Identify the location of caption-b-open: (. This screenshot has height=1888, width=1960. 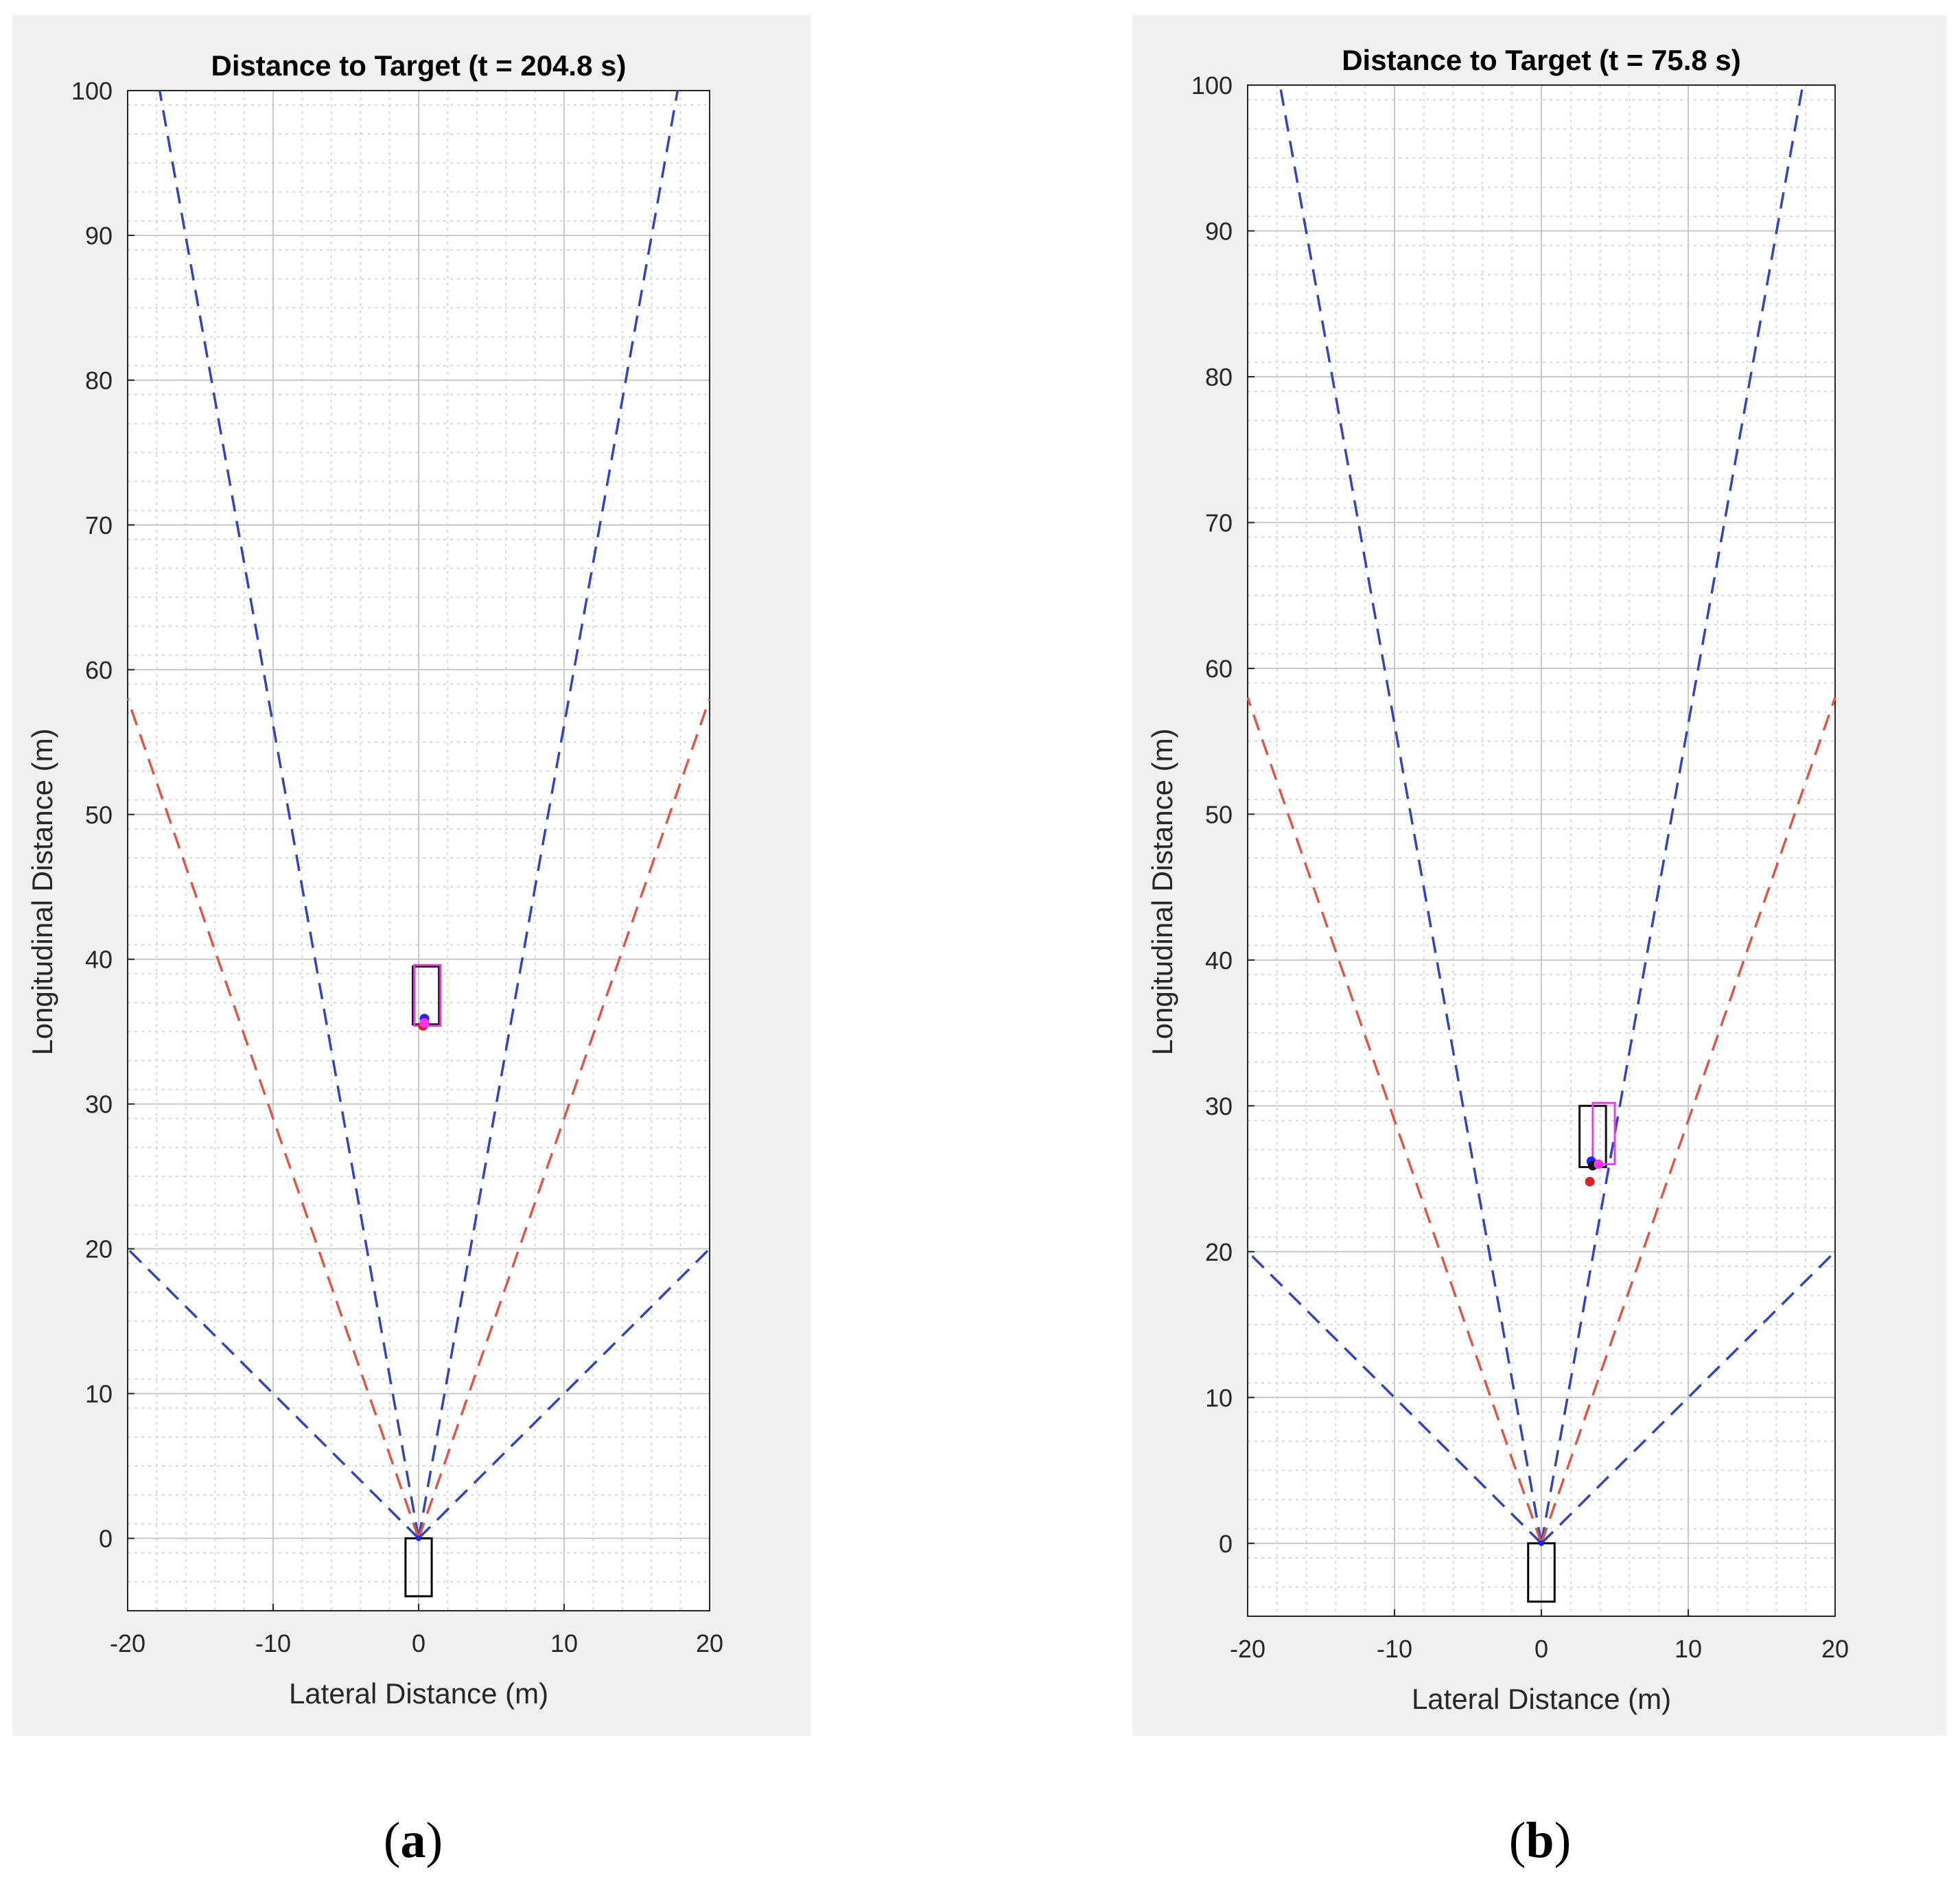
(1517, 1841).